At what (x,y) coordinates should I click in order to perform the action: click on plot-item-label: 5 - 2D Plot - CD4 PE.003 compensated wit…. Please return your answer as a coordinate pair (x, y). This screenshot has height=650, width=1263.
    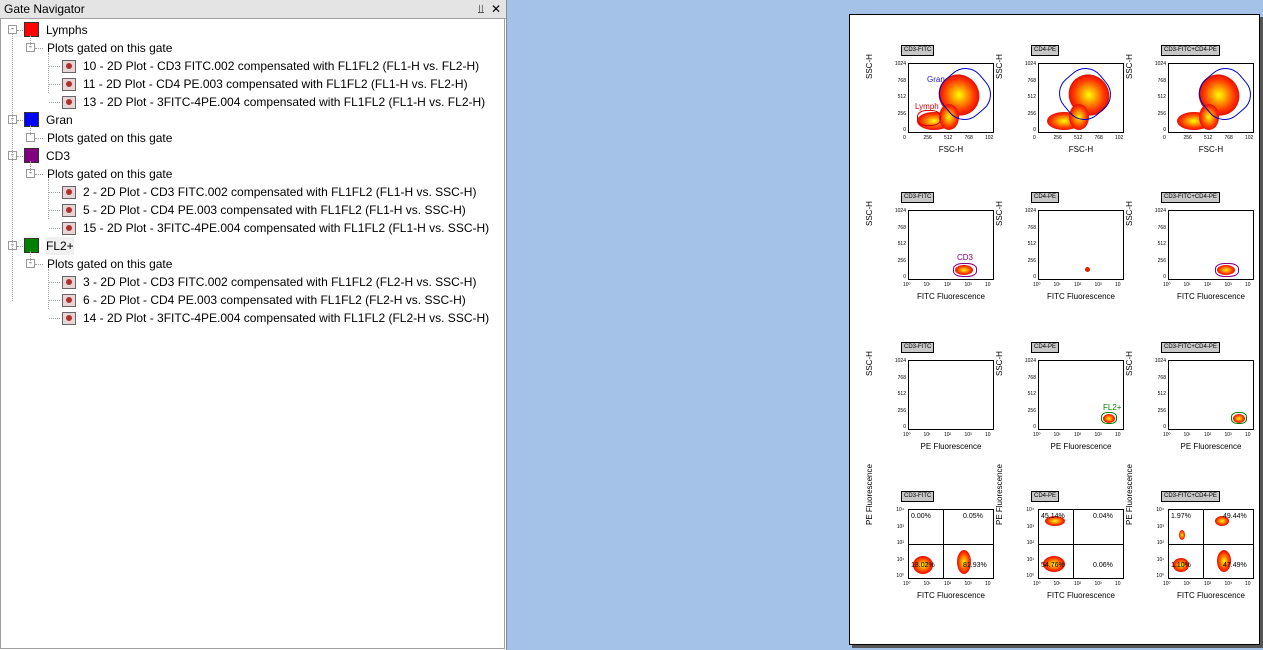
    Looking at the image, I should click on (274, 210).